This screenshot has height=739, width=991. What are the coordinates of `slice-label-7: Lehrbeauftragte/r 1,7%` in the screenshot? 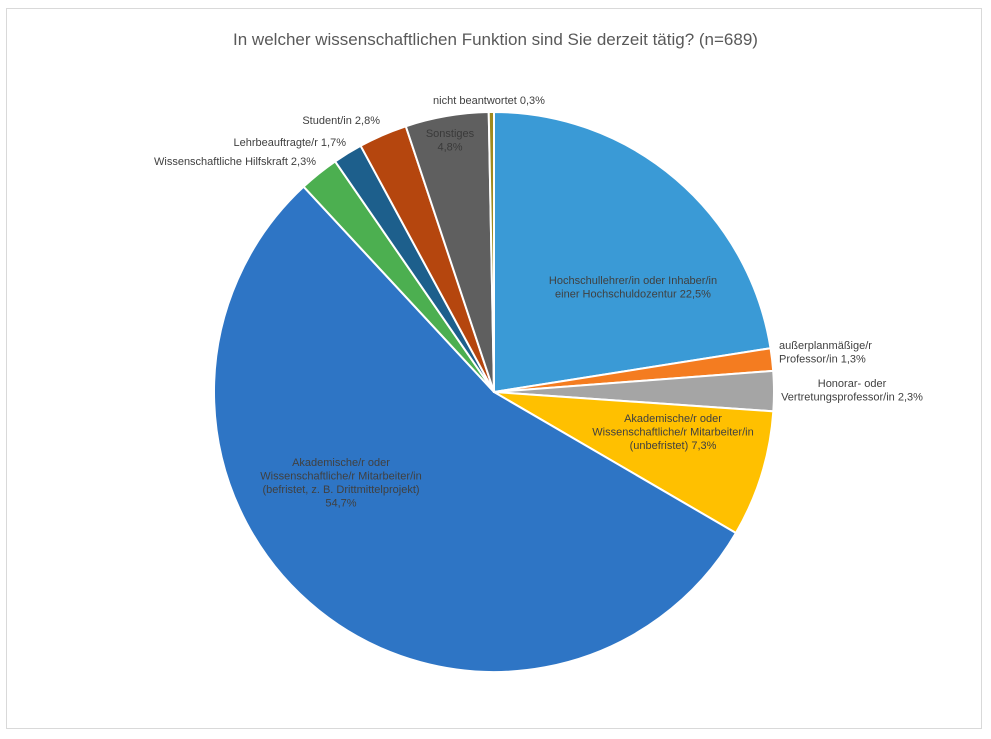 It's located at (289, 143).